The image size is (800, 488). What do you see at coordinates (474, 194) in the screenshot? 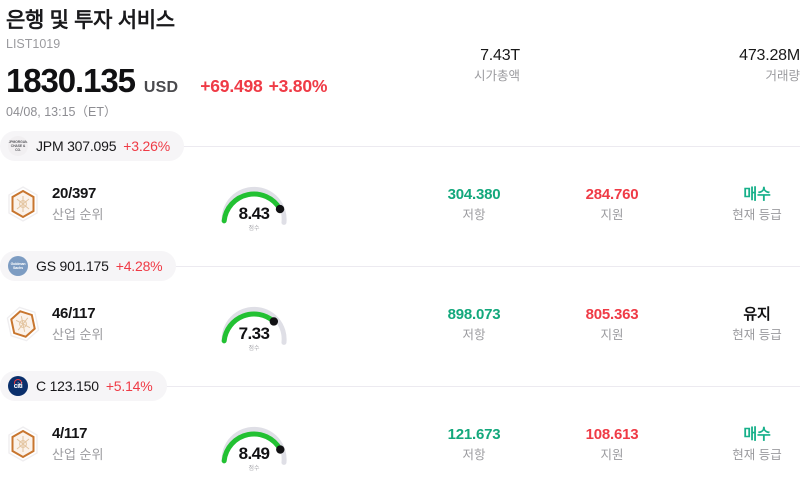
I see `resistance-value: 304.380` at bounding box center [474, 194].